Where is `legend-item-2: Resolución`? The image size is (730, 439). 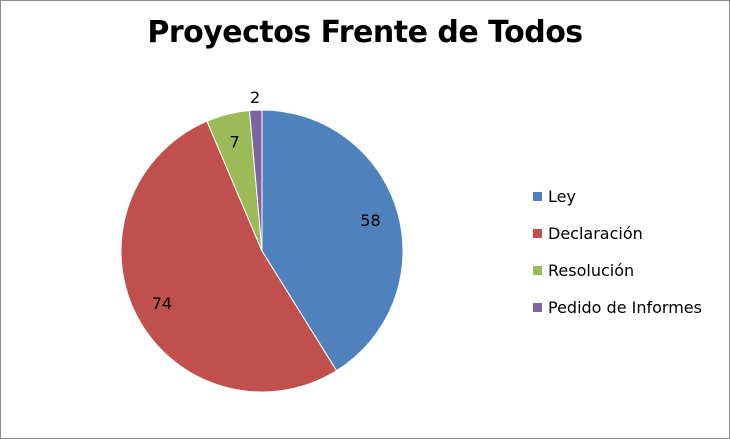
legend-item-2: Resolución is located at coordinates (617, 270).